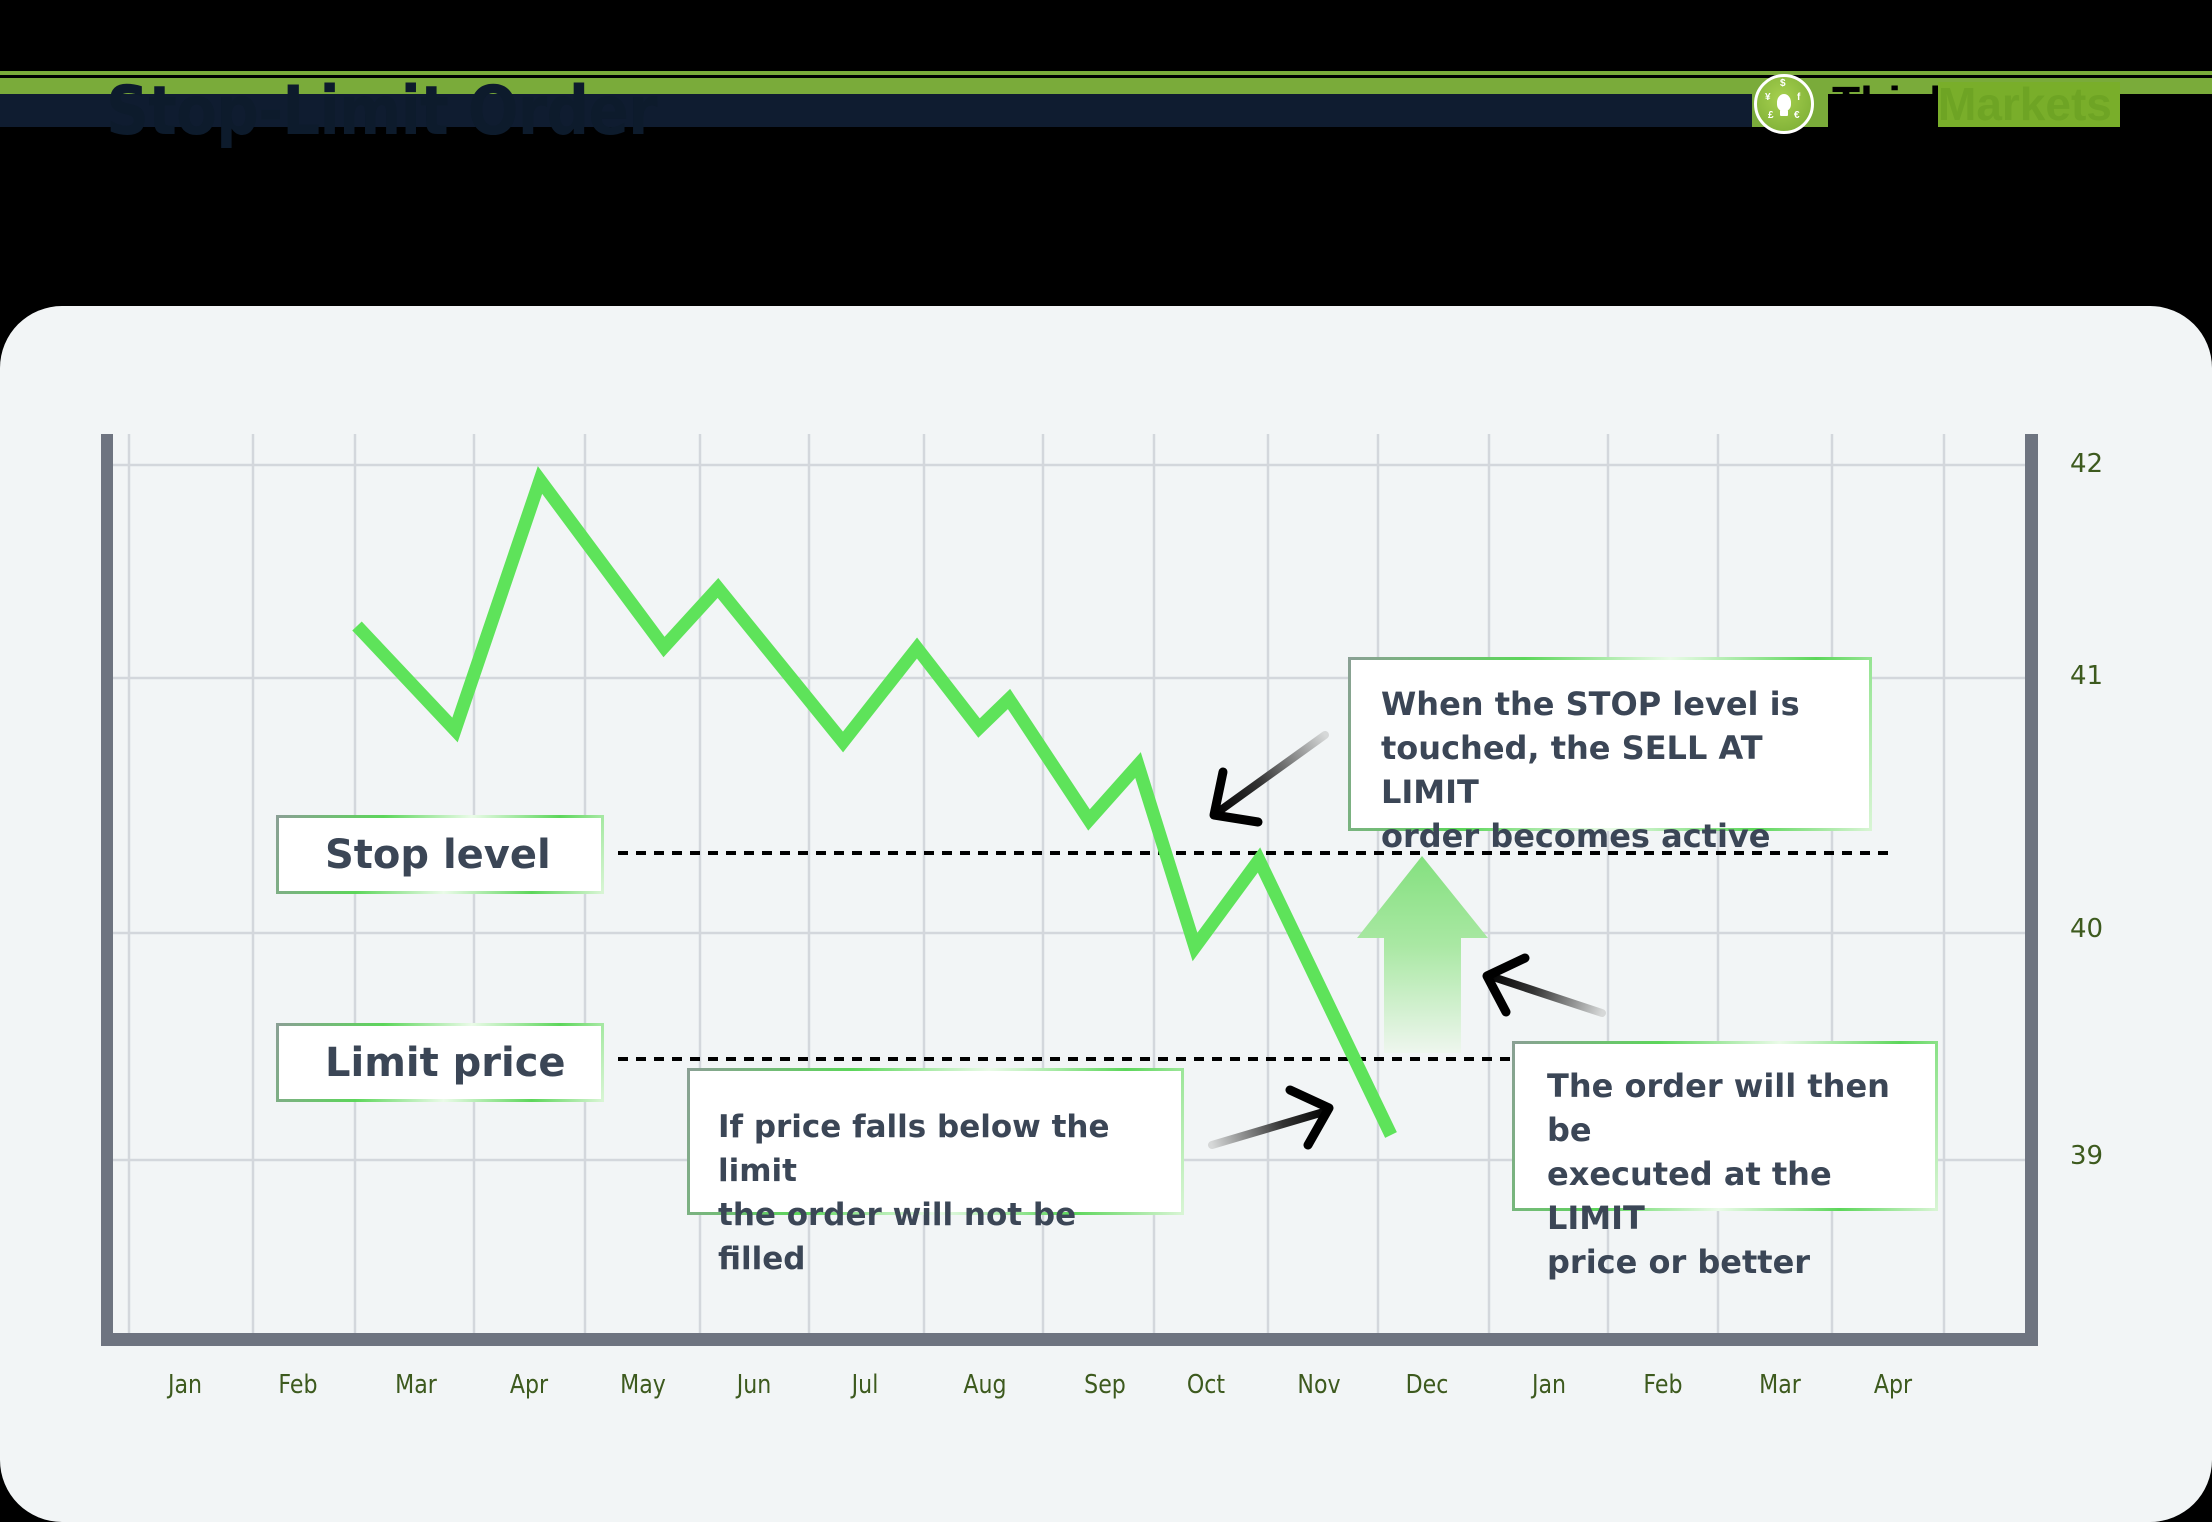 The height and width of the screenshot is (1522, 2212). What do you see at coordinates (1271, 1117) in the screenshot?
I see `arrow-to-limit-icon` at bounding box center [1271, 1117].